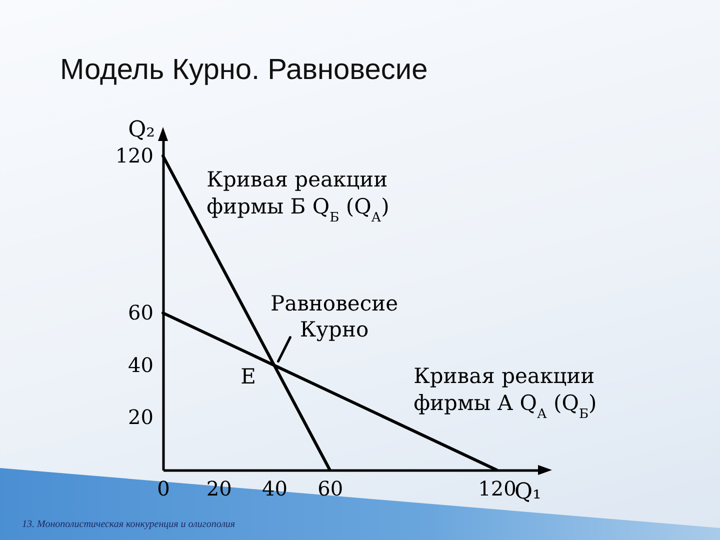 This screenshot has width=720, height=540. I want to click on chart-title: Модель Курно. Равновесие, so click(244, 70).